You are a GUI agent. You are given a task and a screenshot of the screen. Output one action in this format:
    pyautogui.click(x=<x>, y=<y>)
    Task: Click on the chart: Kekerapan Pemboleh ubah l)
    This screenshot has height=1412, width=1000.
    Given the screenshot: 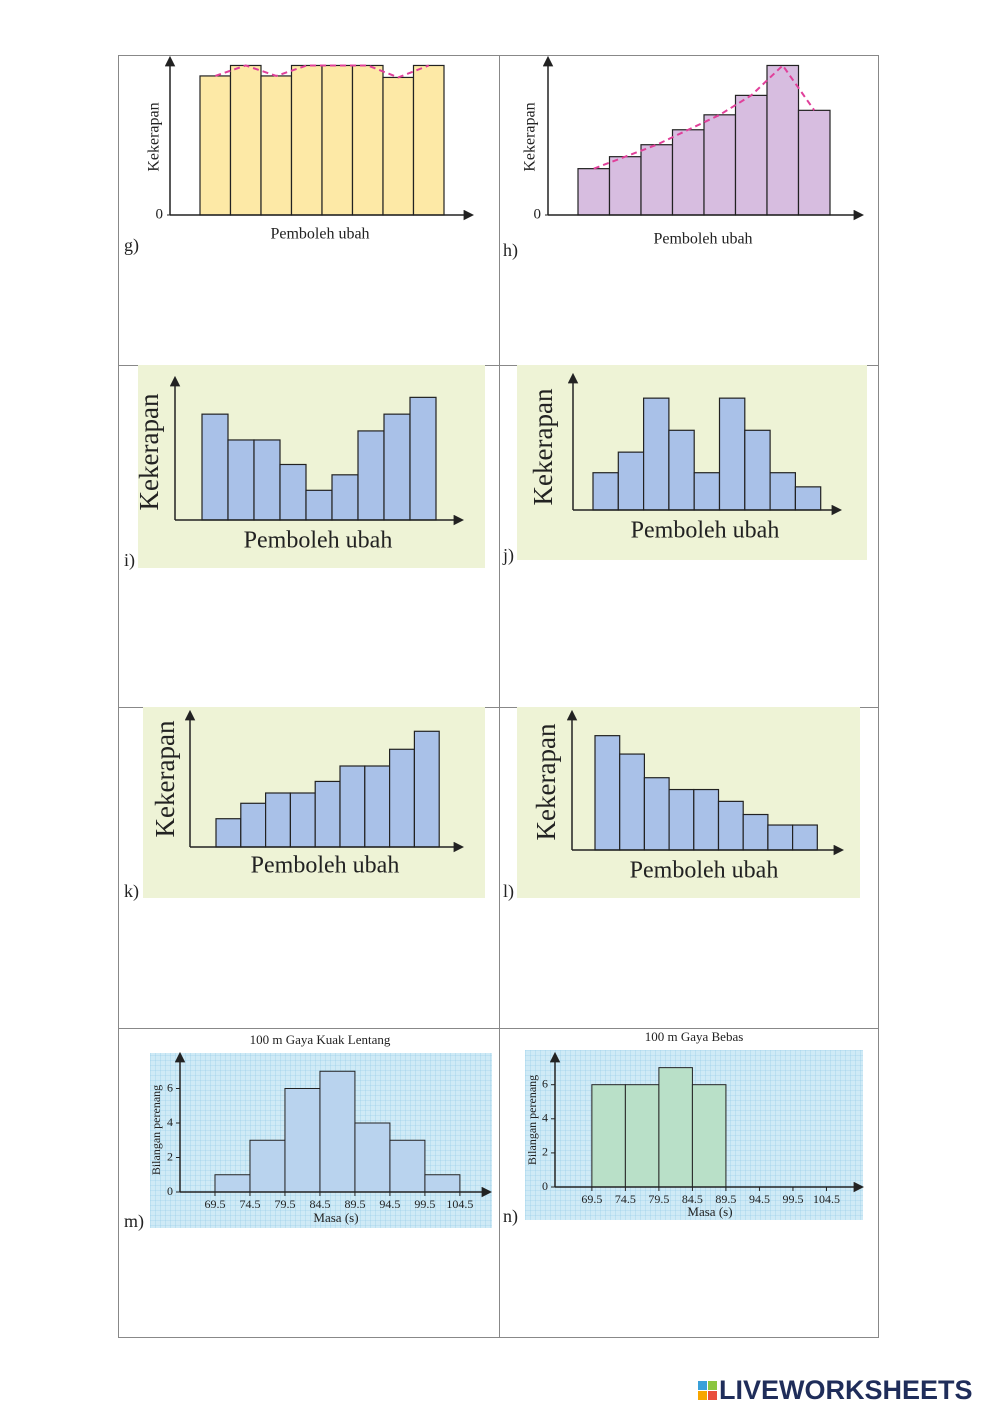 What is the action you would take?
    pyautogui.click(x=681, y=804)
    